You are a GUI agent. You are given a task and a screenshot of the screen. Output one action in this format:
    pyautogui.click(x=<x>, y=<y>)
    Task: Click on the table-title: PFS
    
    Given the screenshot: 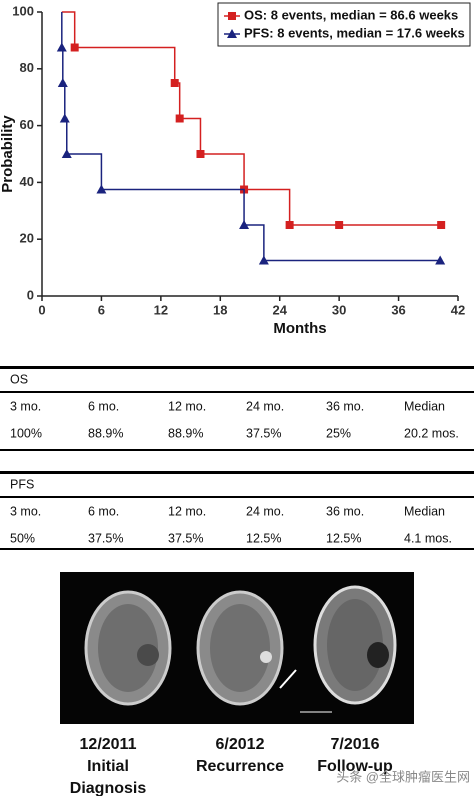 What is the action you would take?
    pyautogui.click(x=22, y=484)
    